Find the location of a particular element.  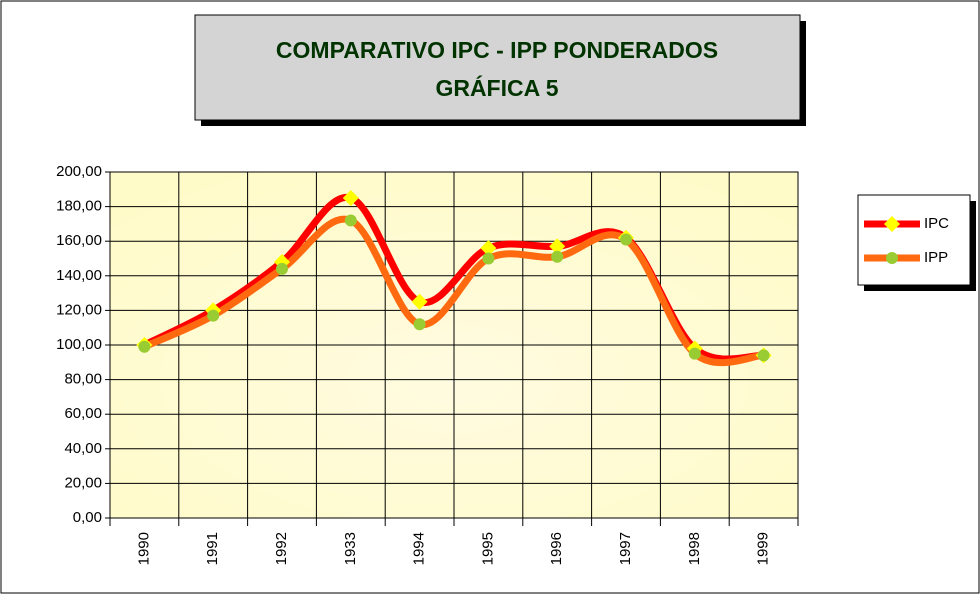

legend-box is located at coordinates (914, 240).